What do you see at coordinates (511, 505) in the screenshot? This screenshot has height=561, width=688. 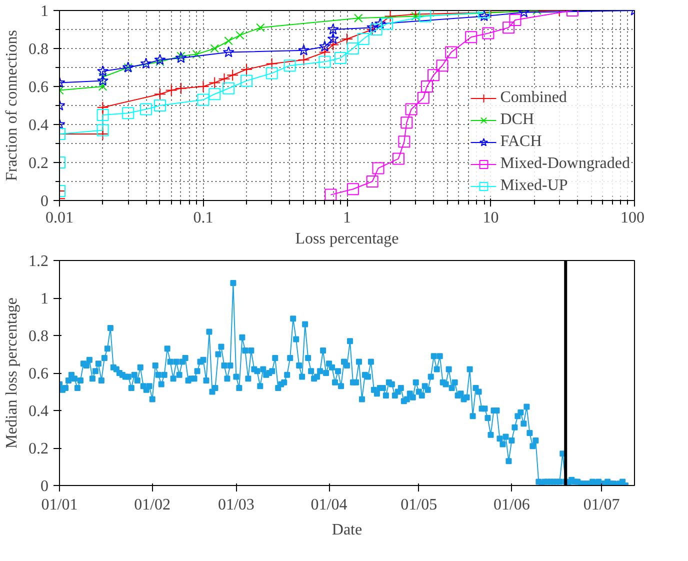 I see `x-tick-label: 01/06` at bounding box center [511, 505].